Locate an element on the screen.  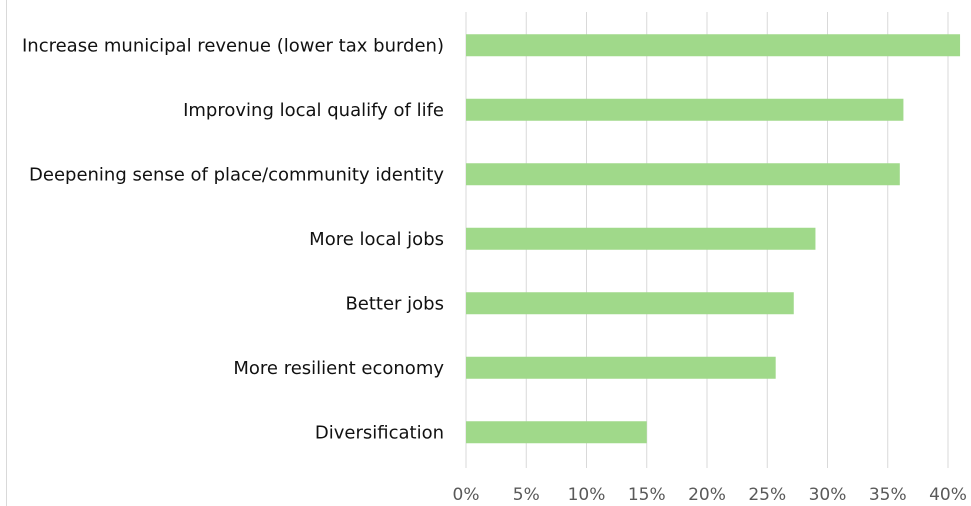
x-axis-tick-labels: 0% 5% 10% 15% 20% 25% 30% 35% 40% is located at coordinates (710, 495).